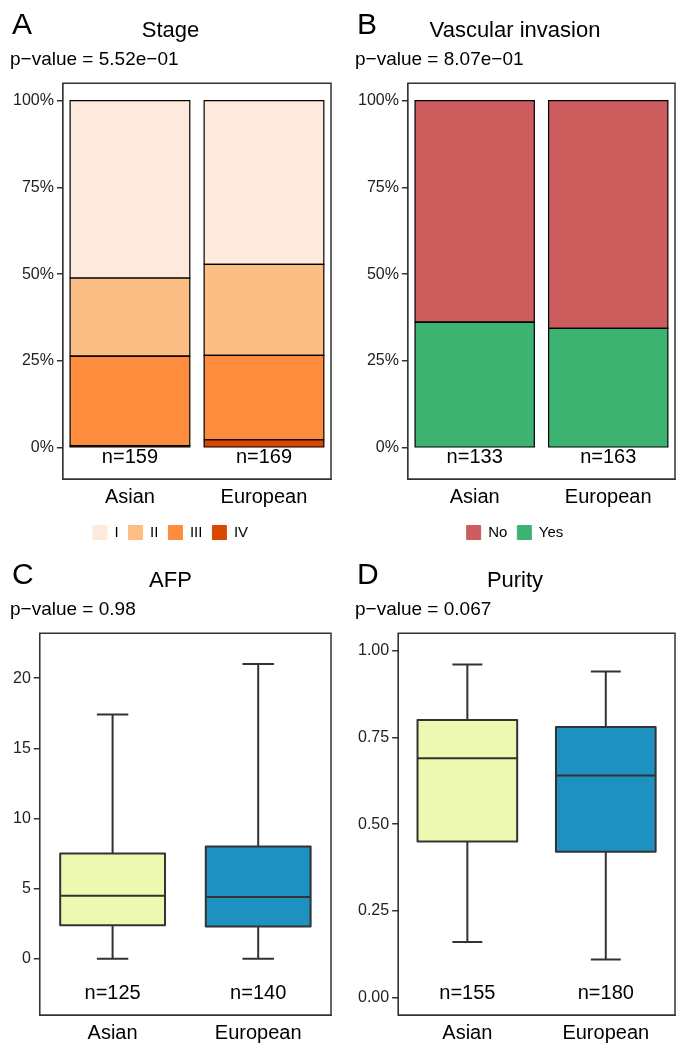 The height and width of the screenshot is (1061, 689). I want to click on annotation: n=163, so click(608, 455).